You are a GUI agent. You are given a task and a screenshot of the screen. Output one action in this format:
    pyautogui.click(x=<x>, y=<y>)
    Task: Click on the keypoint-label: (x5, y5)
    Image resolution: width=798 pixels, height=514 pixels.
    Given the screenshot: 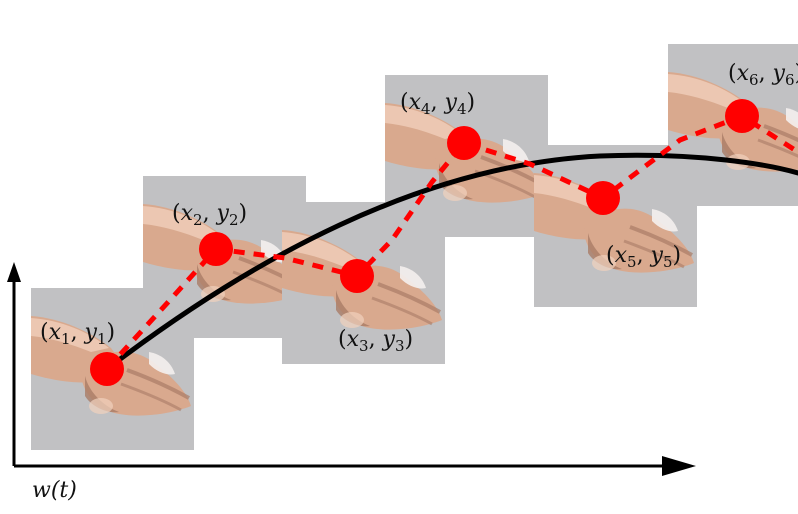 What is the action you would take?
    pyautogui.click(x=643, y=257)
    